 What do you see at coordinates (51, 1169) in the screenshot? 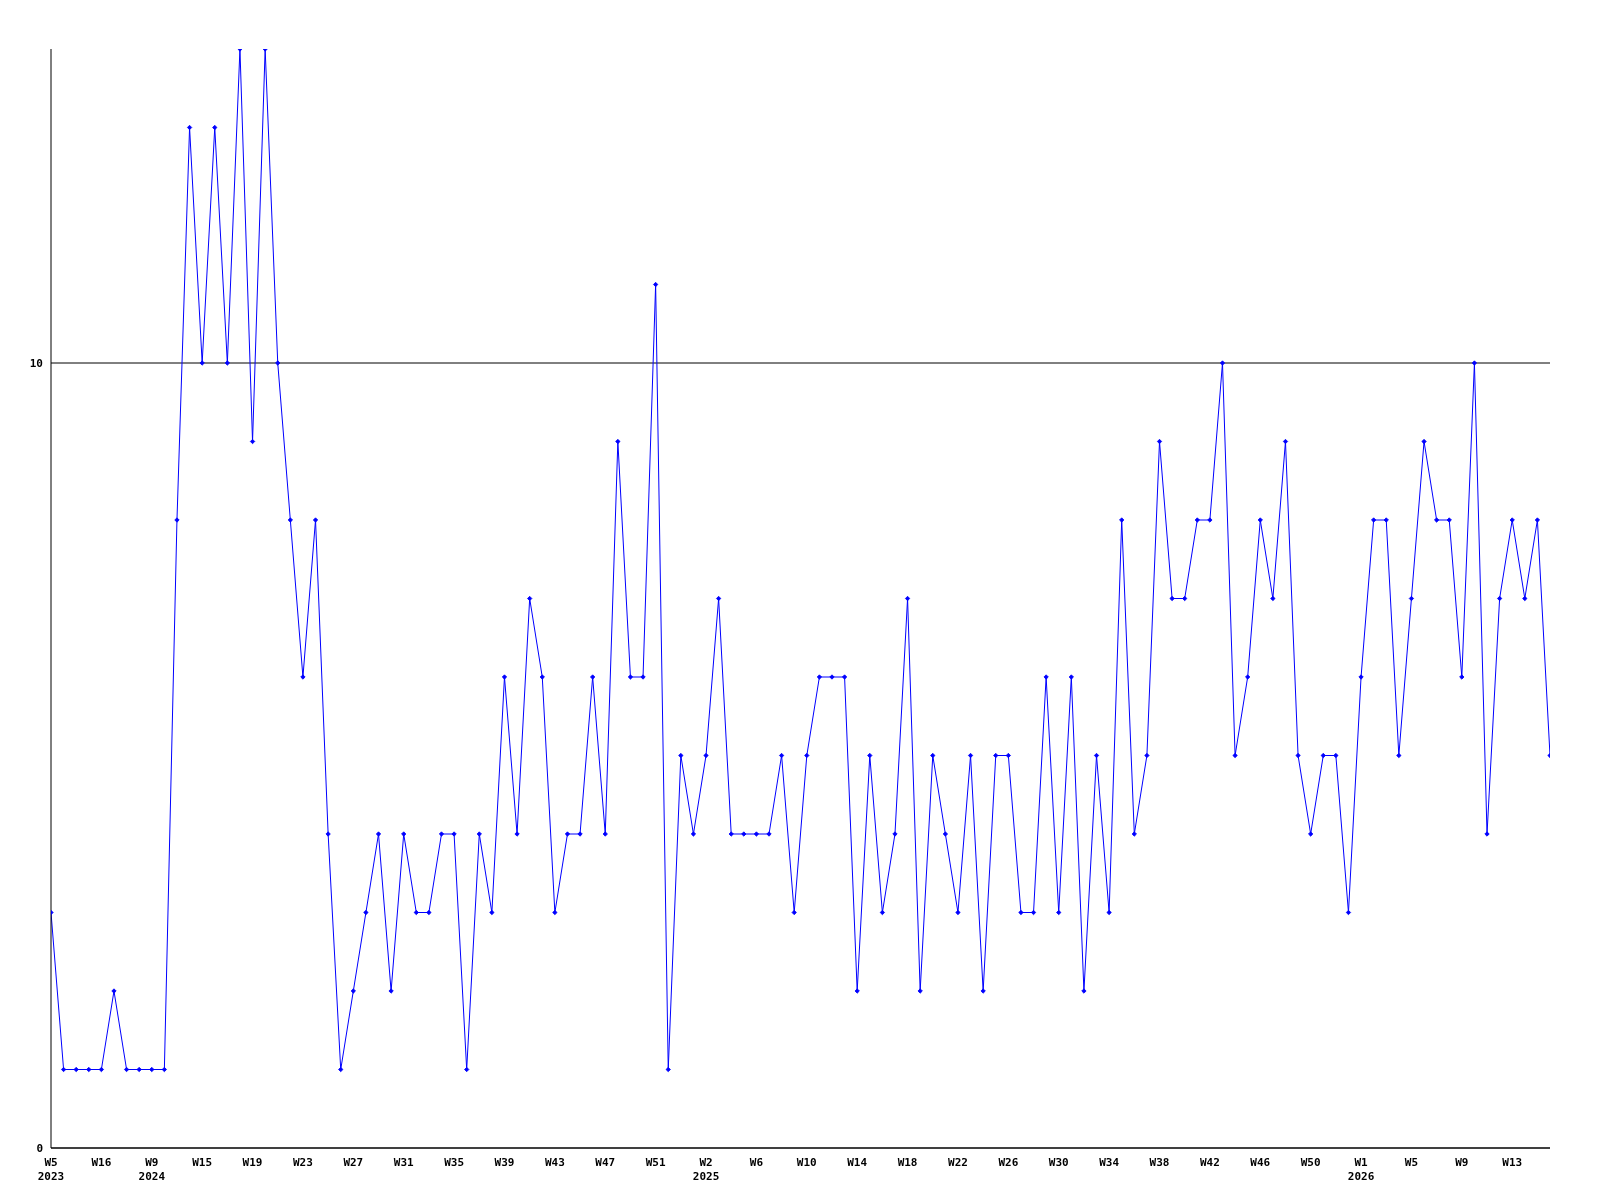
I see `x-tick-label: W5 2023` at bounding box center [51, 1169].